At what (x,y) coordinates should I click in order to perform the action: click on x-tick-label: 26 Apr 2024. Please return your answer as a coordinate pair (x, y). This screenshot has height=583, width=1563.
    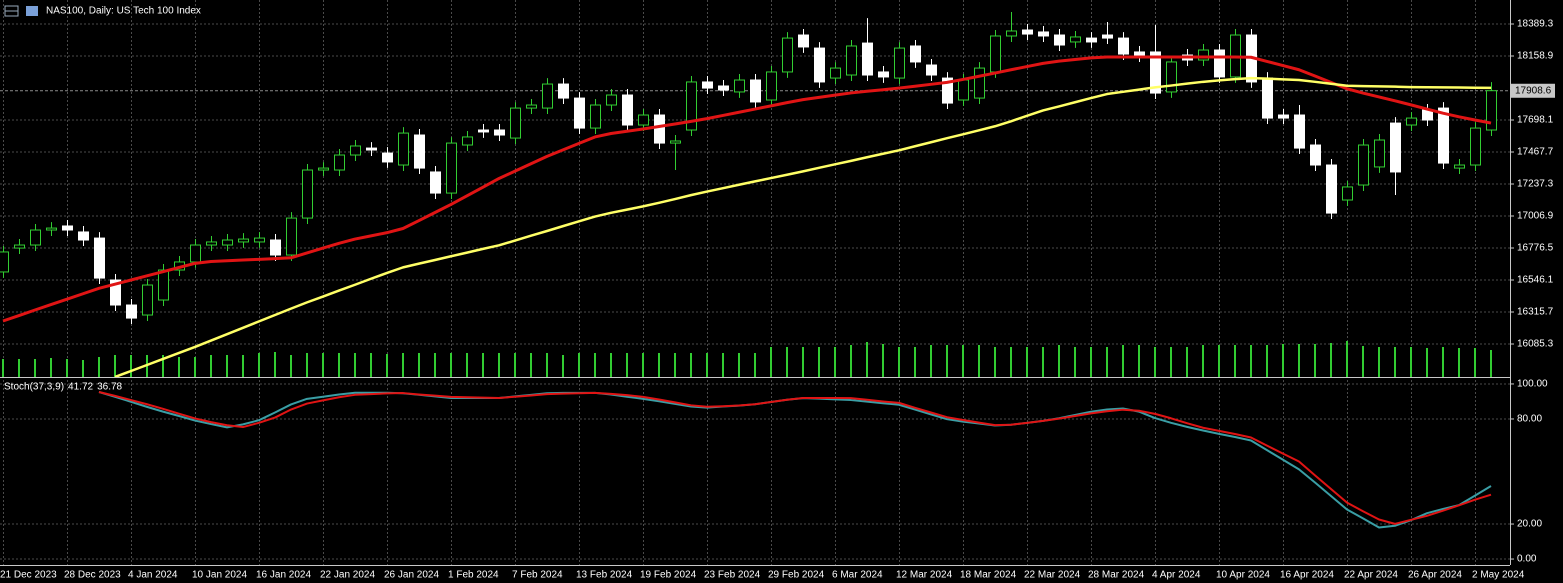
    Looking at the image, I should click on (1435, 575).